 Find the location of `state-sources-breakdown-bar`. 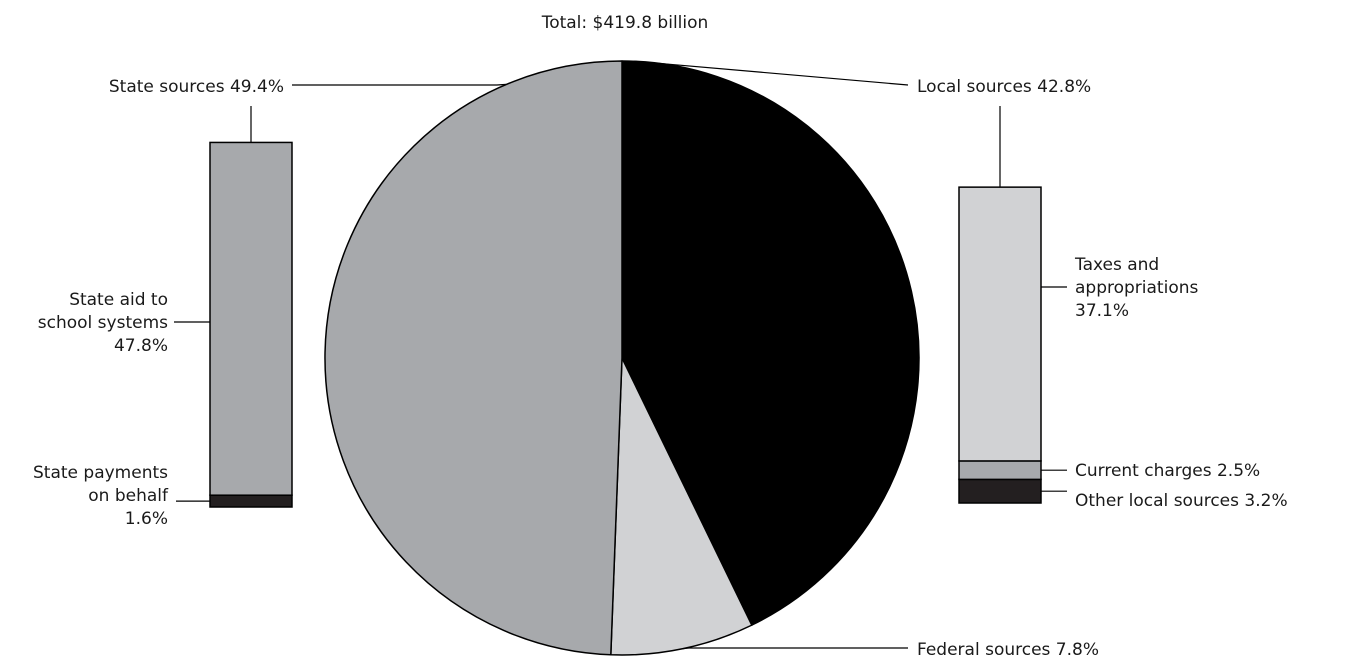

state-sources-breakdown-bar is located at coordinates (251, 324).